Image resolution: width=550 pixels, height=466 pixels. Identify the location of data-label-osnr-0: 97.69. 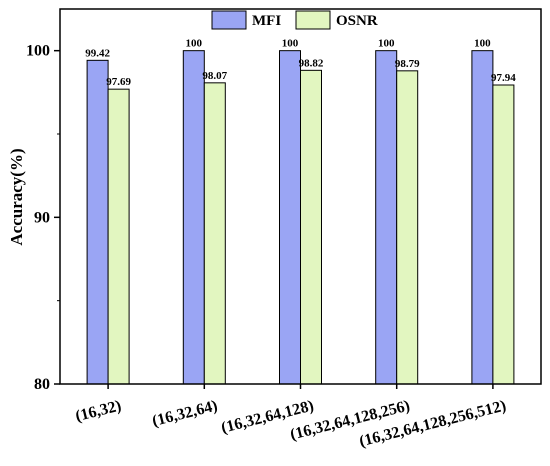
(118, 82).